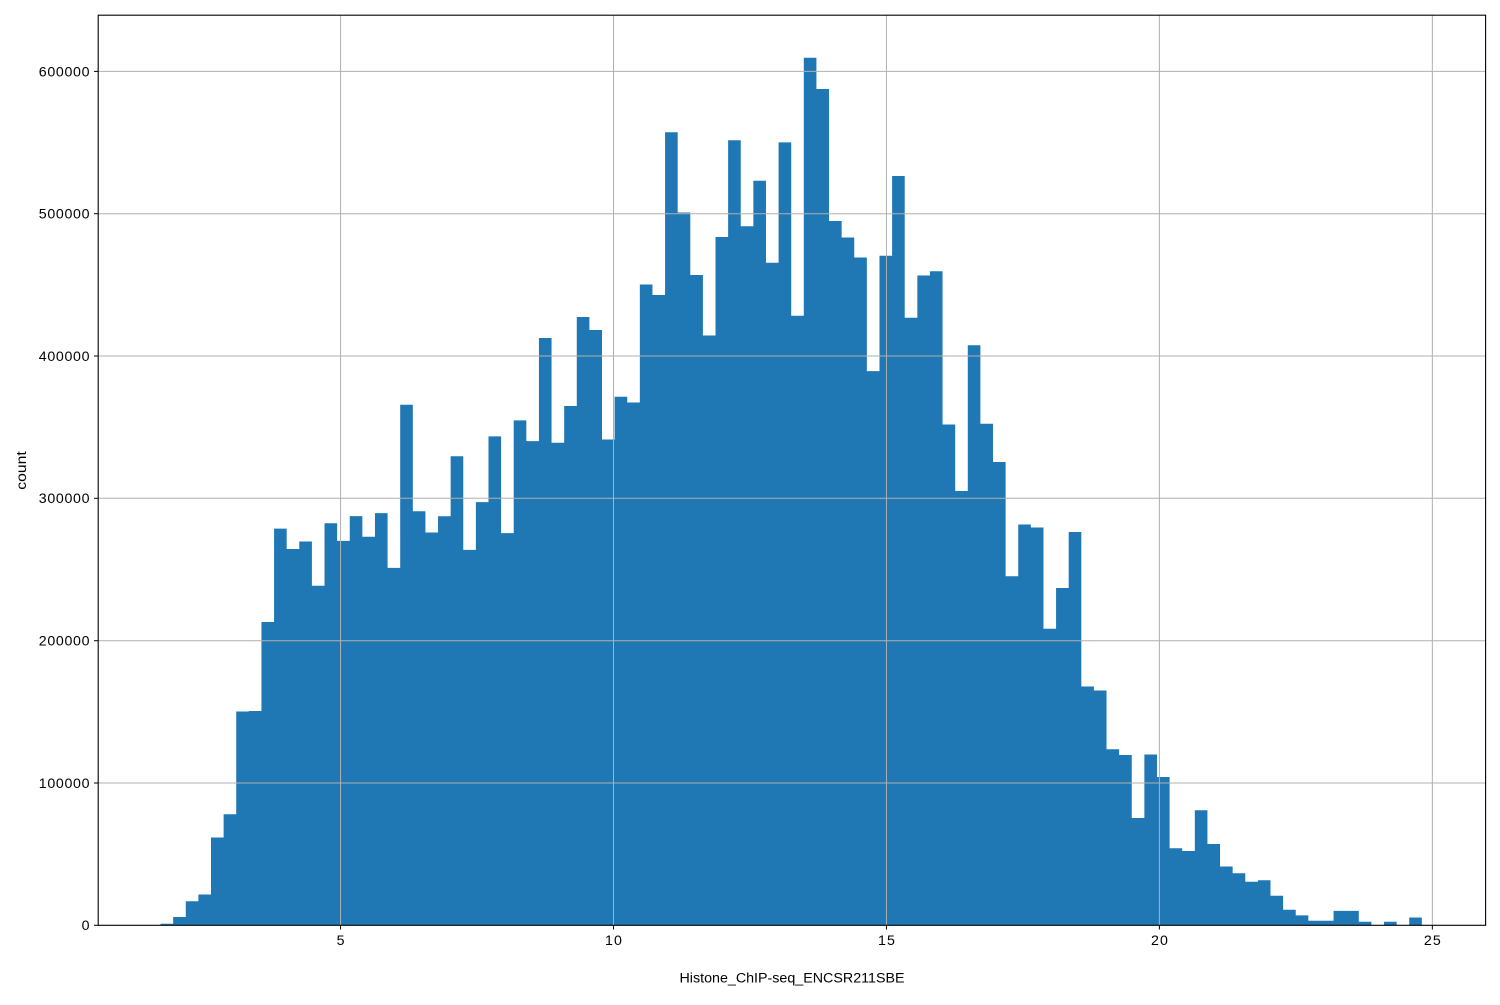 Image resolution: width=1500 pixels, height=1005 pixels. What do you see at coordinates (613, 941) in the screenshot?
I see `svg-text: 10` at bounding box center [613, 941].